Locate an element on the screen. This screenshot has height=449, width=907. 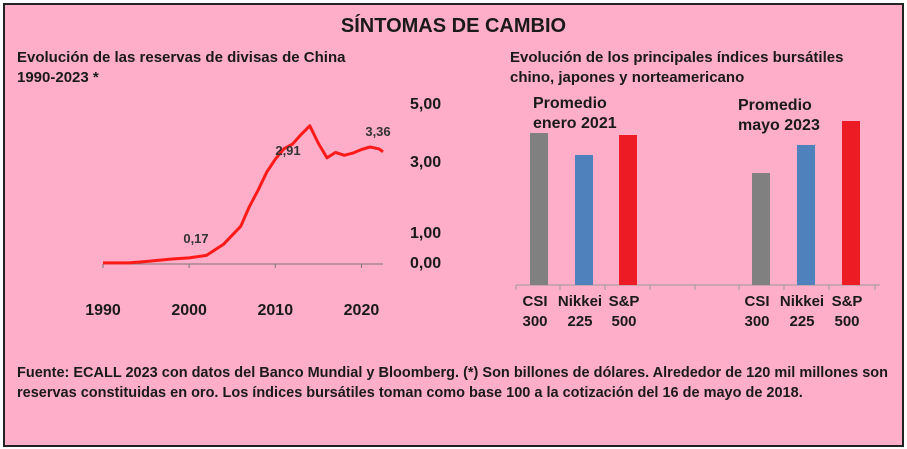
y-tick-label: 3,00 is located at coordinates (425, 162).